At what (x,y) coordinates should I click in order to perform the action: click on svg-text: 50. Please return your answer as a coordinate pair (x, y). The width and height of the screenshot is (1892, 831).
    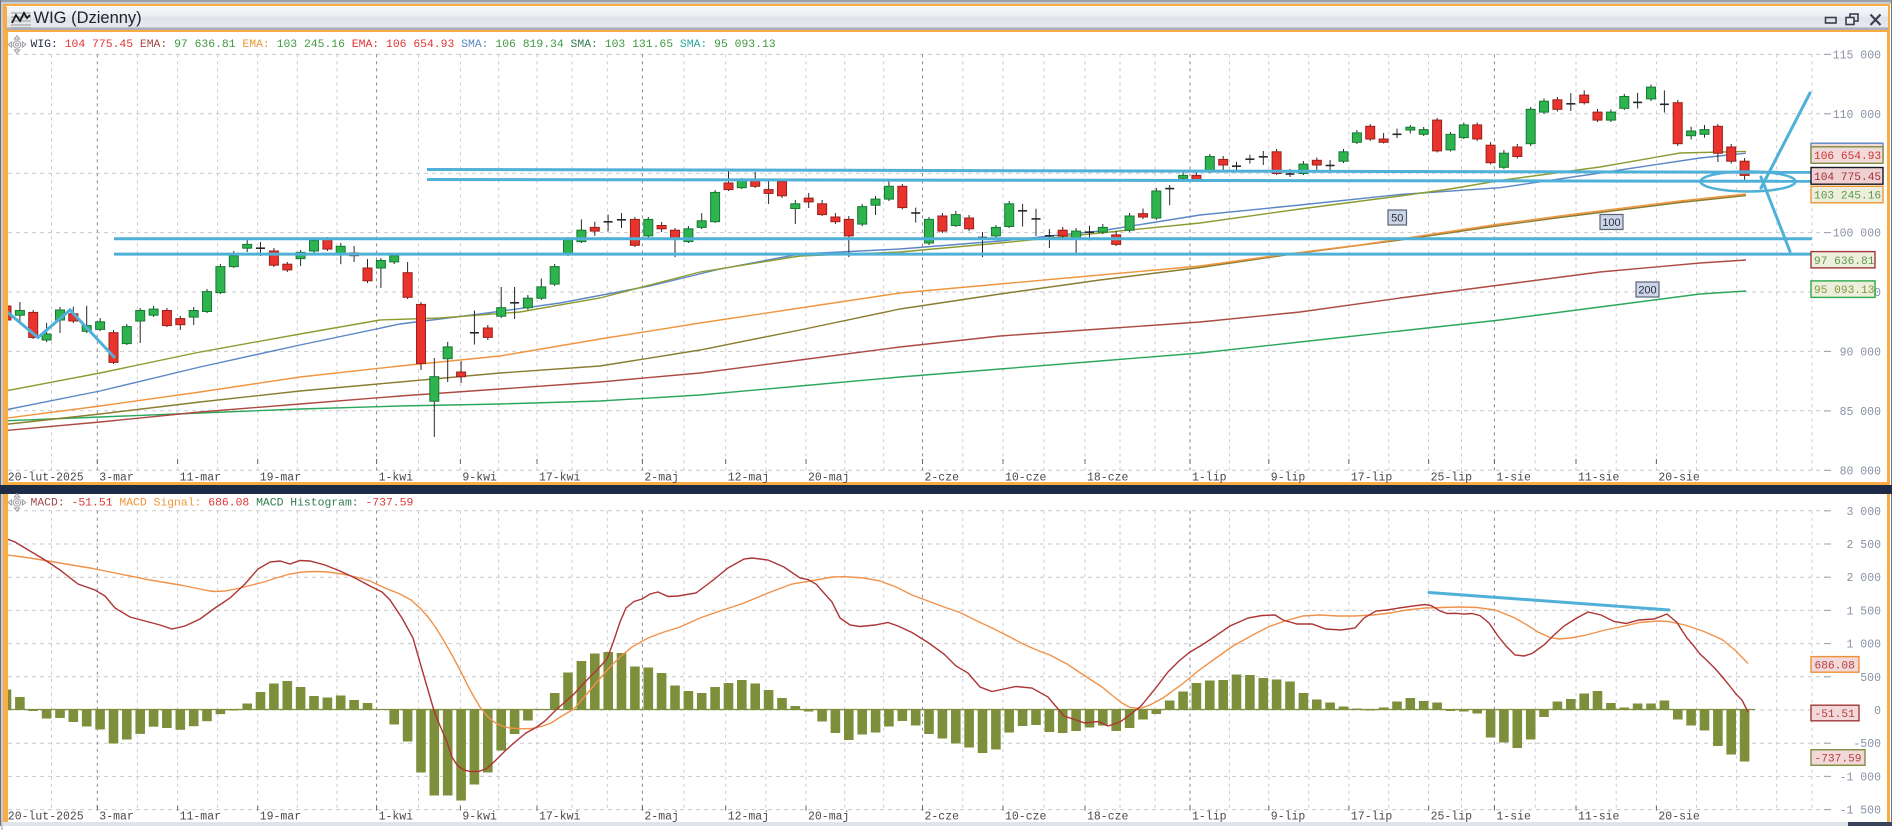
    Looking at the image, I should click on (1397, 219).